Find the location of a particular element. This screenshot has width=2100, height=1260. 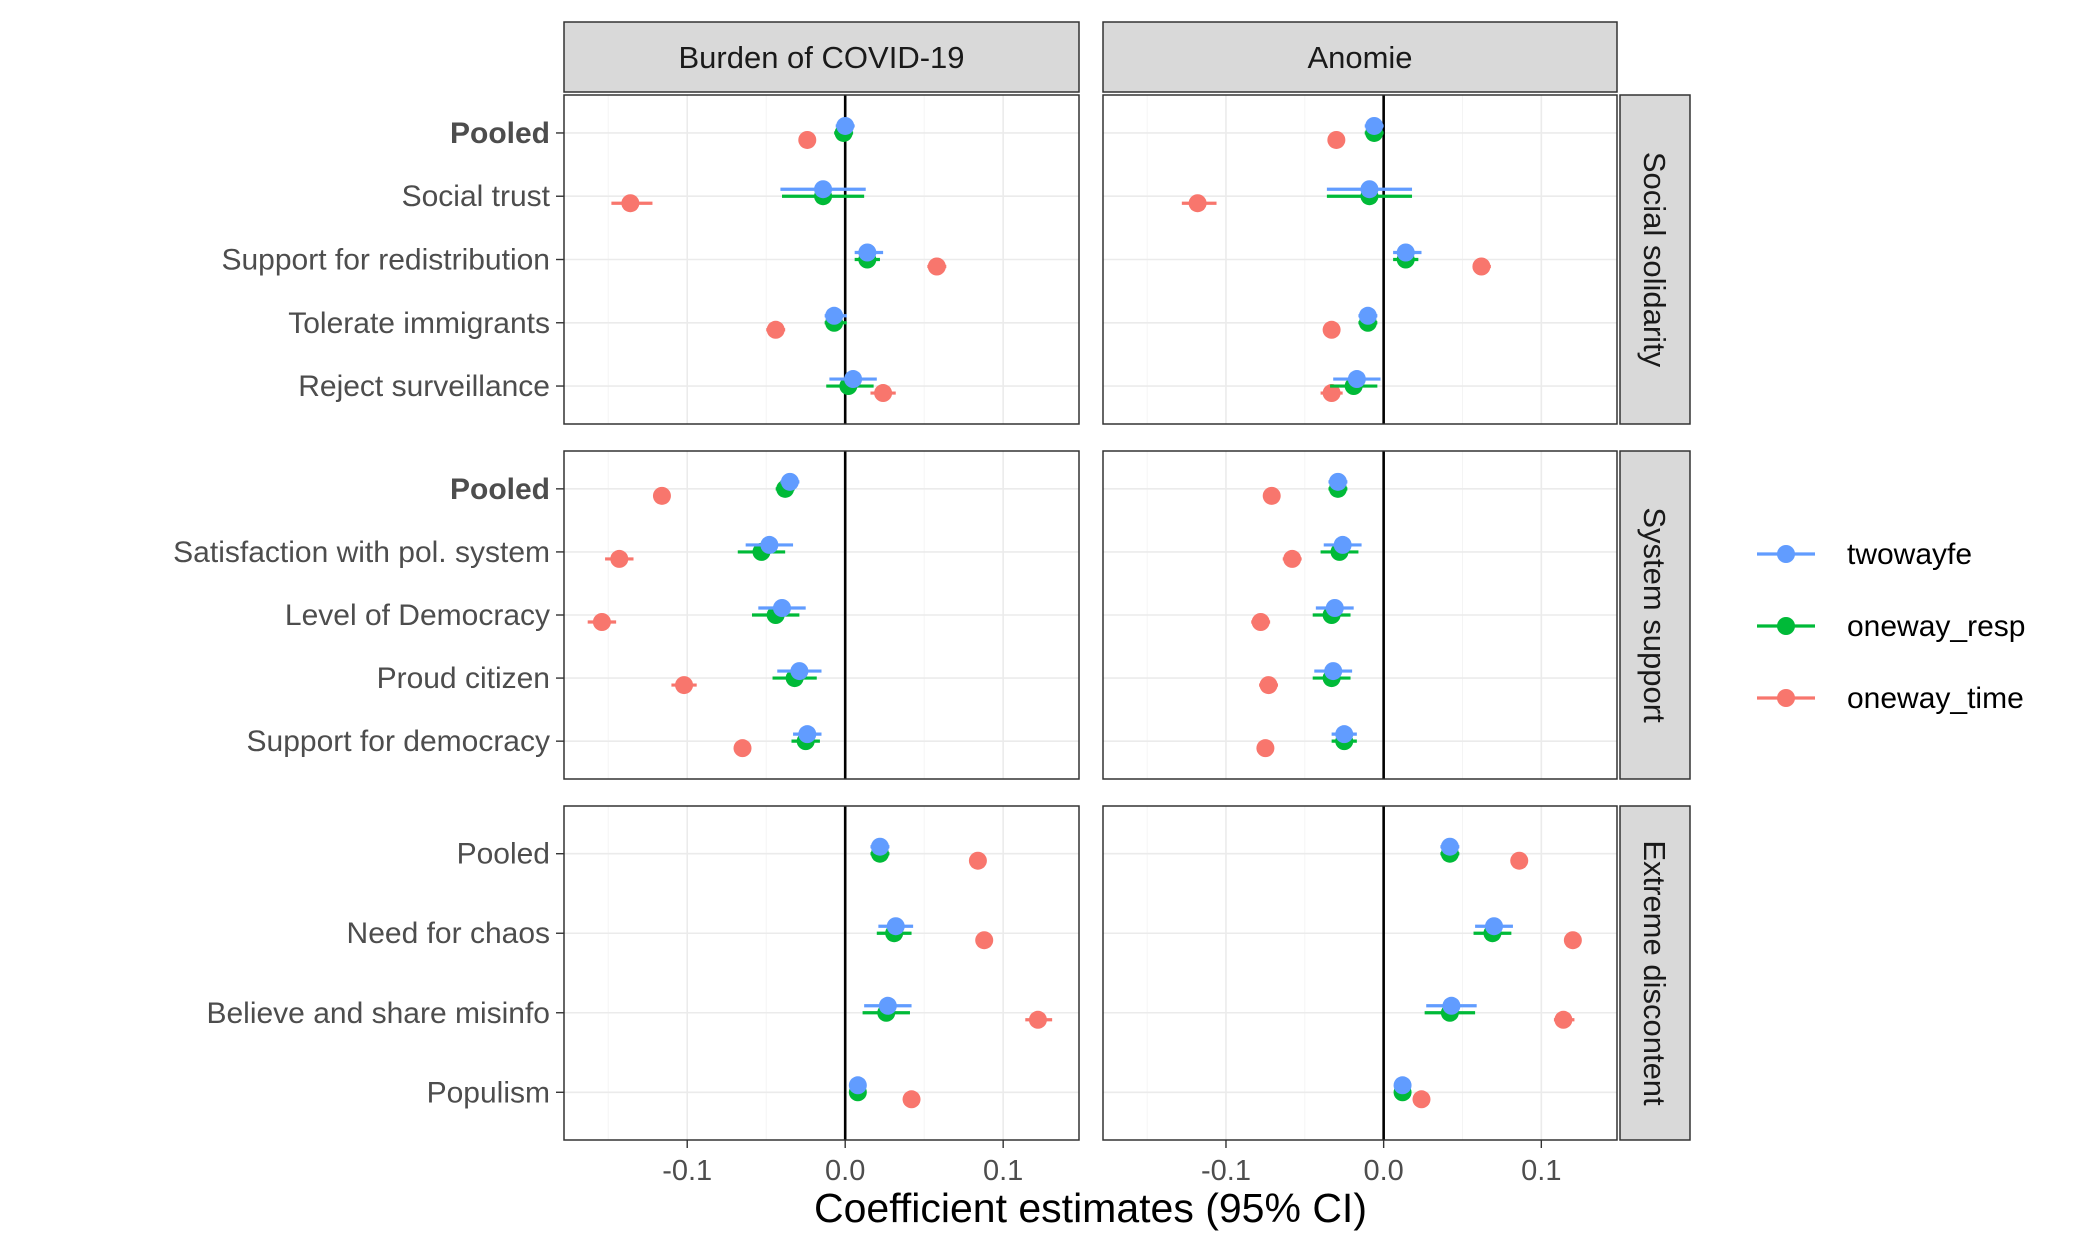

y-tick-label: Support for democracy is located at coordinates (398, 741).